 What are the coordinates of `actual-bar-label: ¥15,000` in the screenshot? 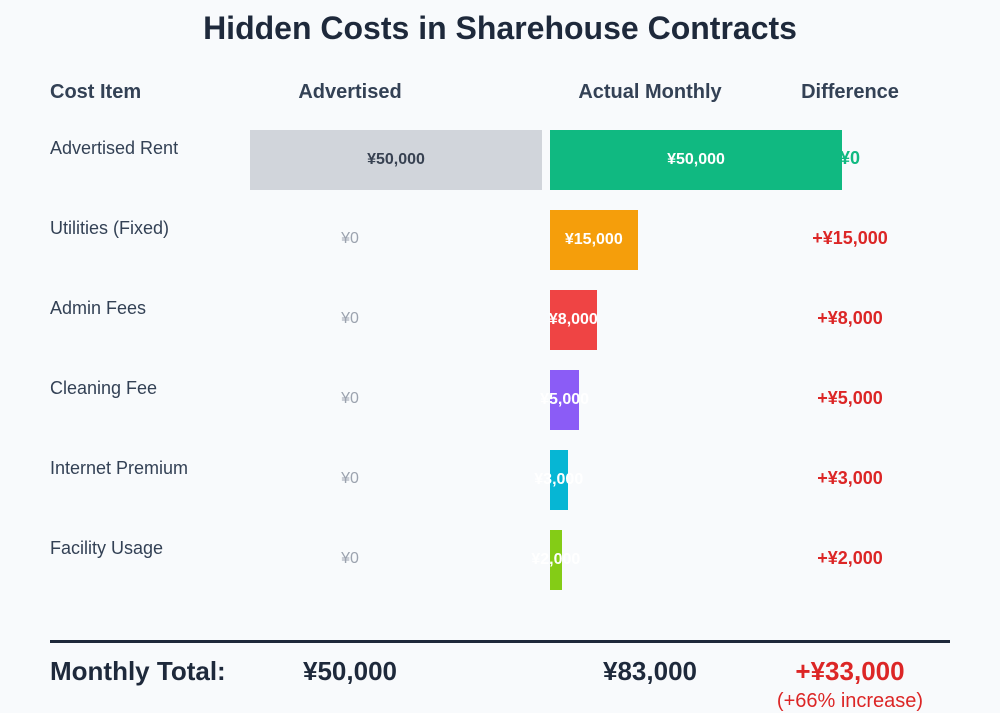 It's located at (593, 239).